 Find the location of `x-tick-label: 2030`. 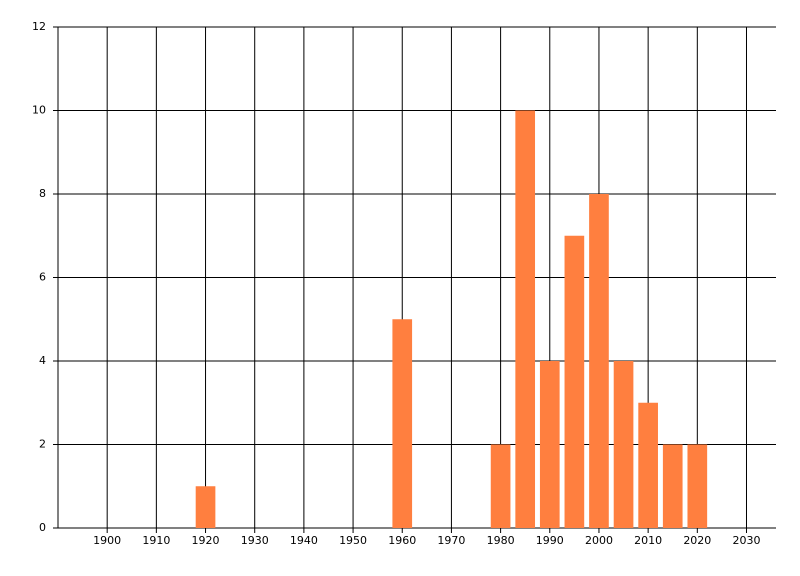

x-tick-label: 2030 is located at coordinates (746, 540).